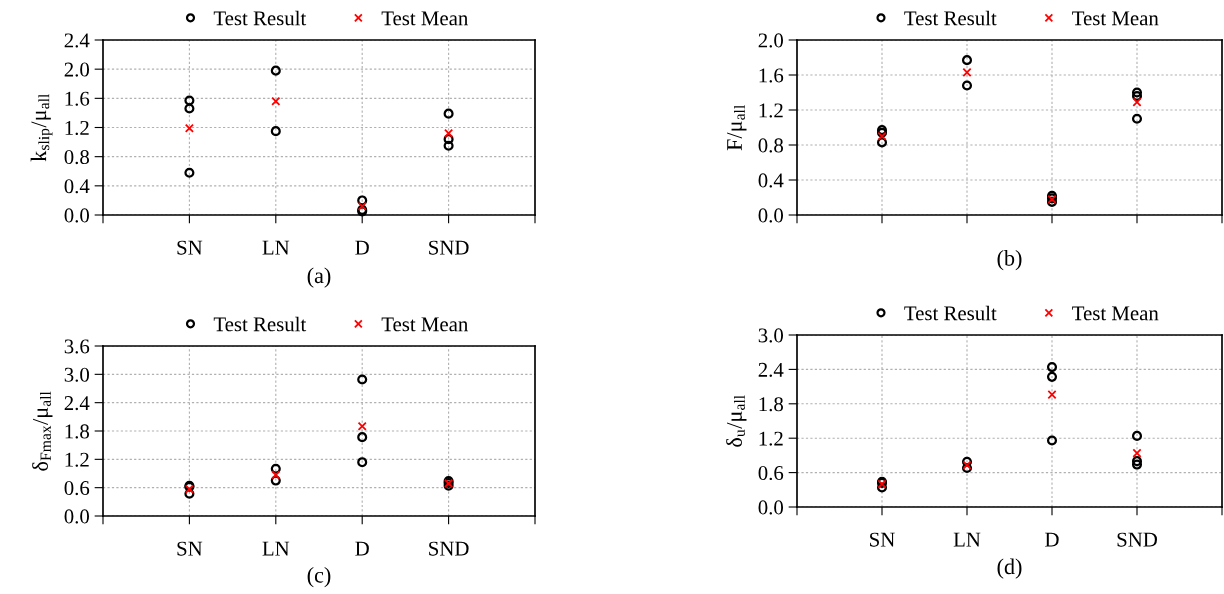 This screenshot has width=1224, height=594. What do you see at coordinates (319, 577) in the screenshot?
I see `text: (c)` at bounding box center [319, 577].